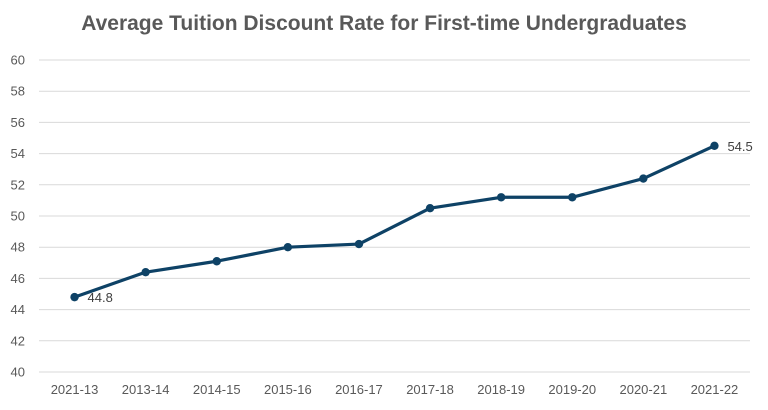  Describe the element at coordinates (572, 389) in the screenshot. I see `x-tick-label: 2019-20` at that location.